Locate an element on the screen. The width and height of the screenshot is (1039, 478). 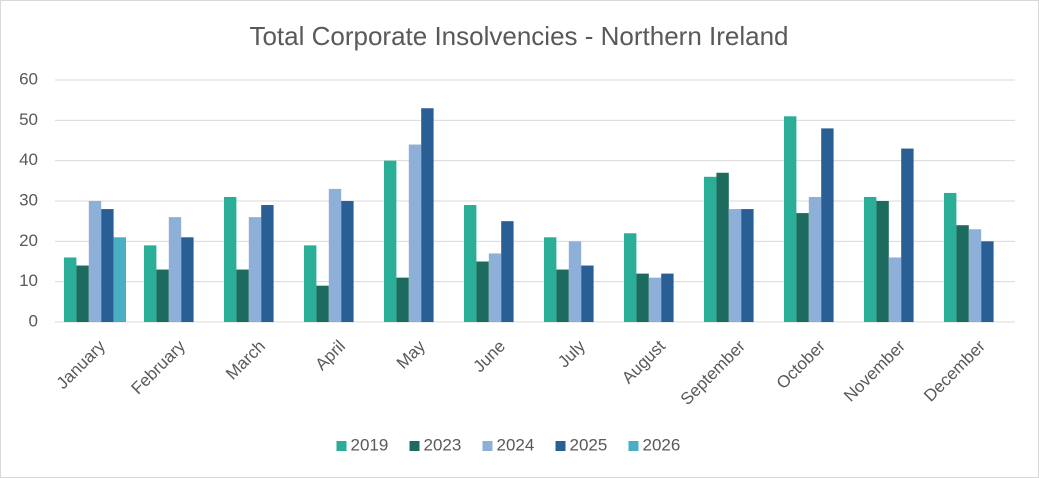
legend-label: 2026 is located at coordinates (662, 444).